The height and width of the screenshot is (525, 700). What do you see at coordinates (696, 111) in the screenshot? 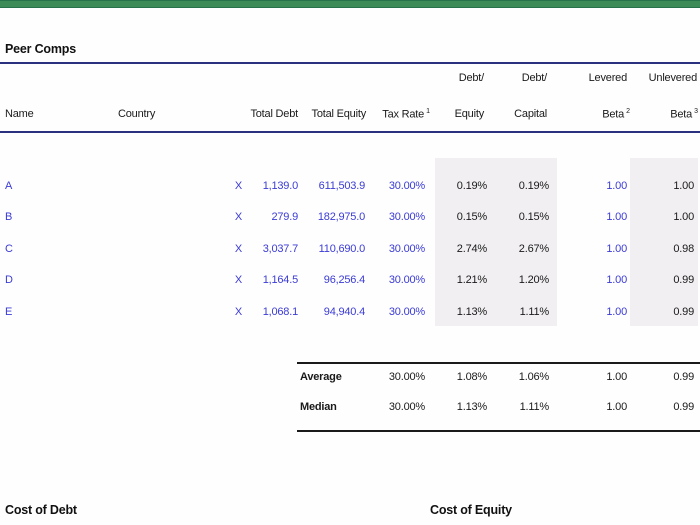
I see `header-unlevered-beta-footnote: 3` at bounding box center [696, 111].